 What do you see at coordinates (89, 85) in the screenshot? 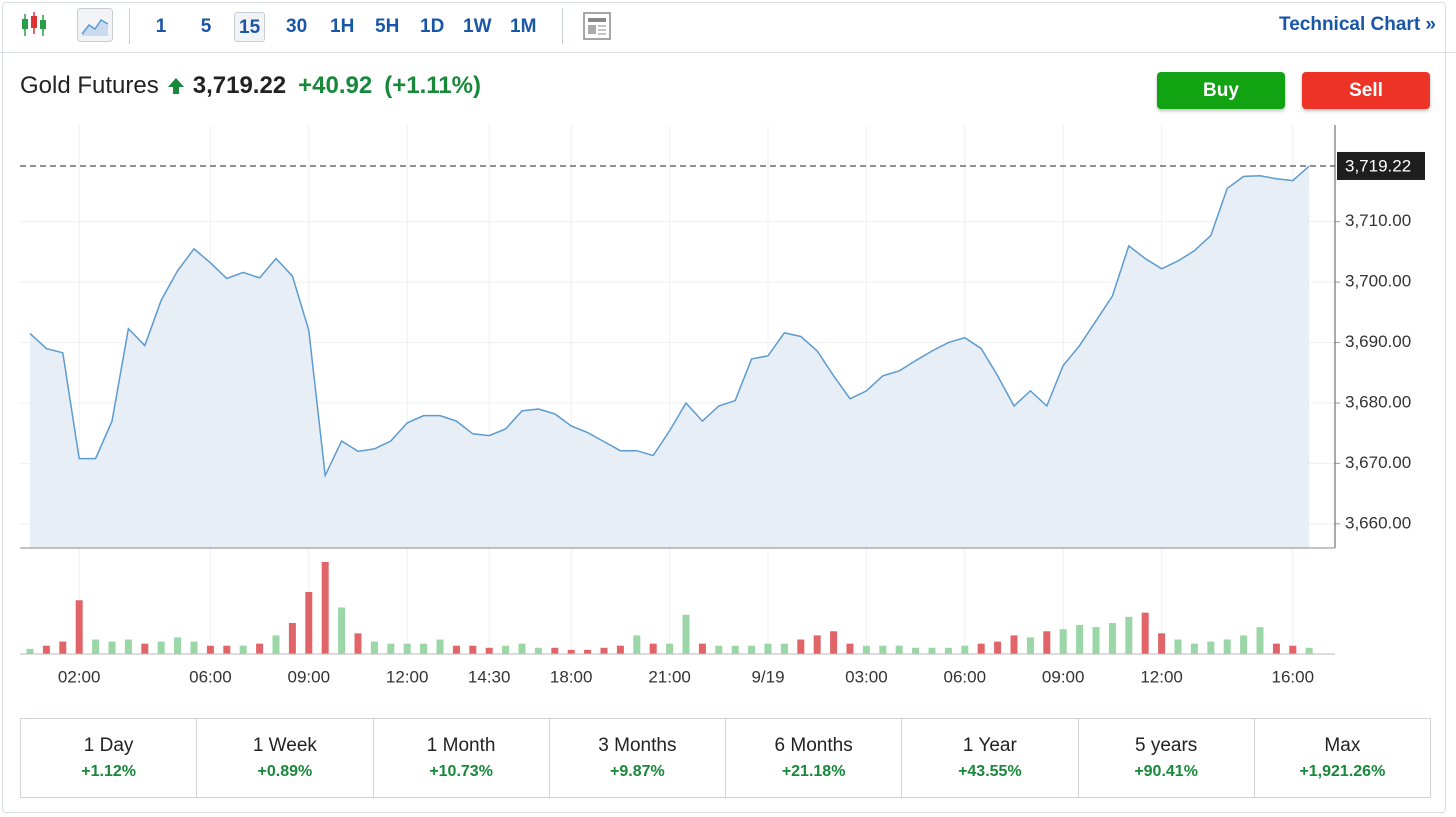
I see `instrument-name: Gold Futures` at bounding box center [89, 85].